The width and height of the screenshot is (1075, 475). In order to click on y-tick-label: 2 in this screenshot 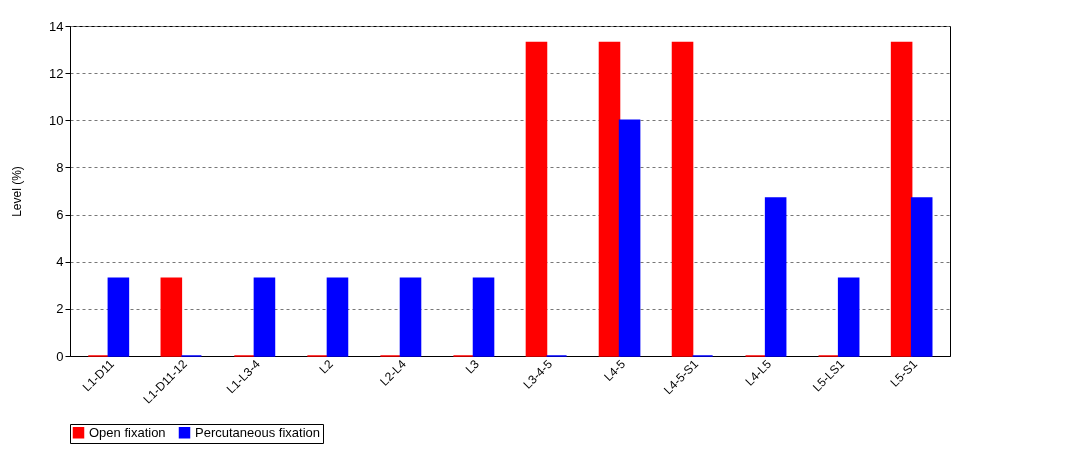, I will do `click(60, 309)`.